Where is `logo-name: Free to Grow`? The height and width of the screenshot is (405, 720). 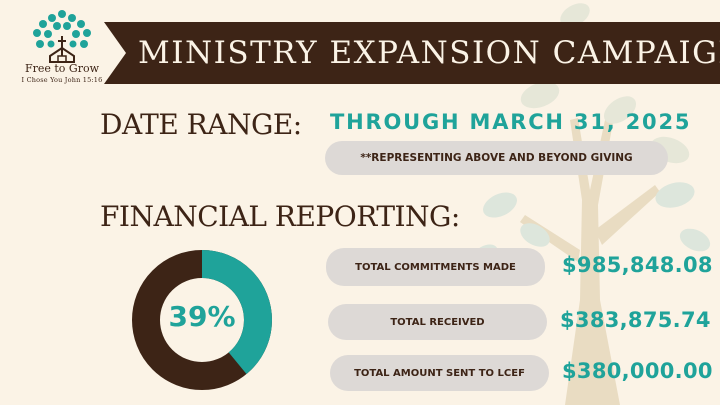 logo-name: Free to Grow is located at coordinates (62, 68).